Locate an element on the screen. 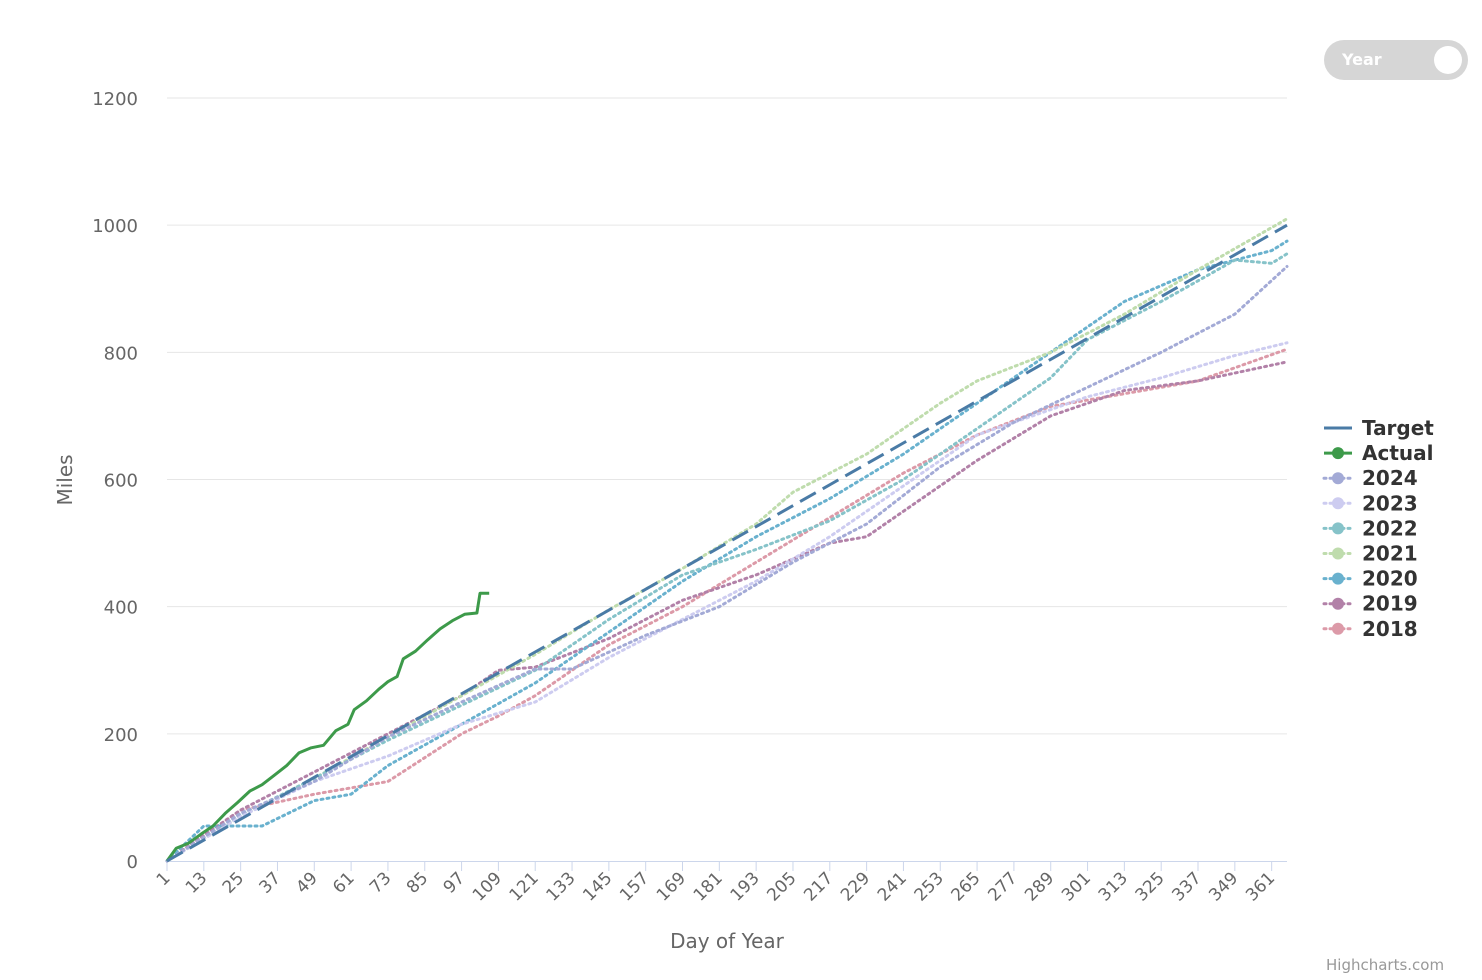  year-toggle-label: Year is located at coordinates (1362, 59).